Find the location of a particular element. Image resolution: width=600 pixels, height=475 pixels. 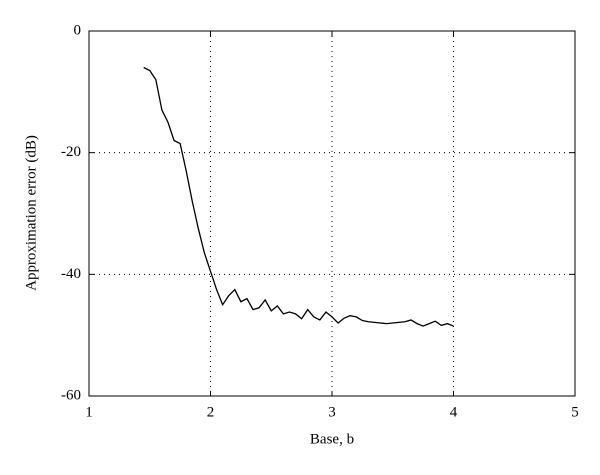

x-tick-label: 2 is located at coordinates (211, 412).